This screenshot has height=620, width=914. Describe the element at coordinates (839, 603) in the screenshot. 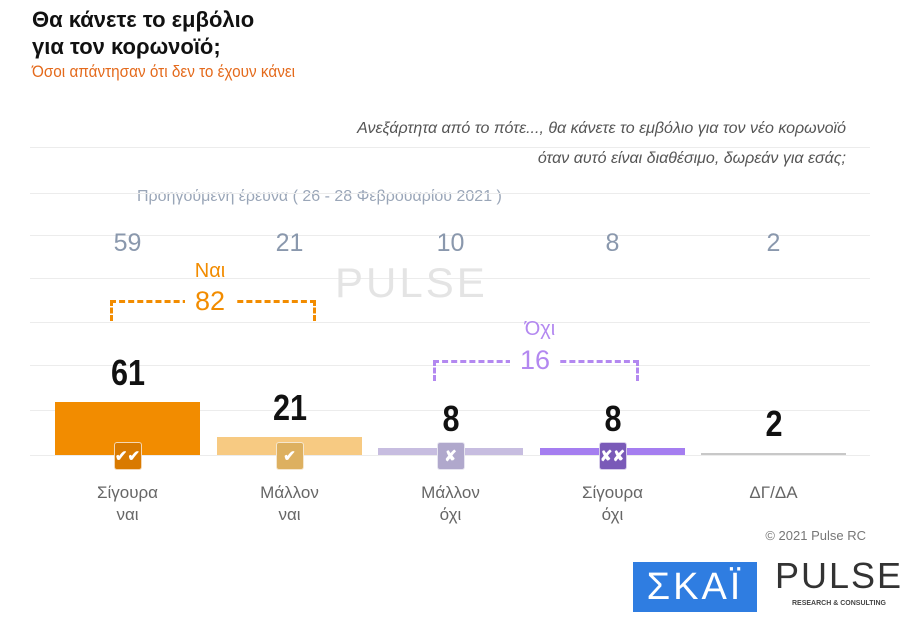

I see `pulse-logo-sub: RESEARCH & CONSULTING` at that location.